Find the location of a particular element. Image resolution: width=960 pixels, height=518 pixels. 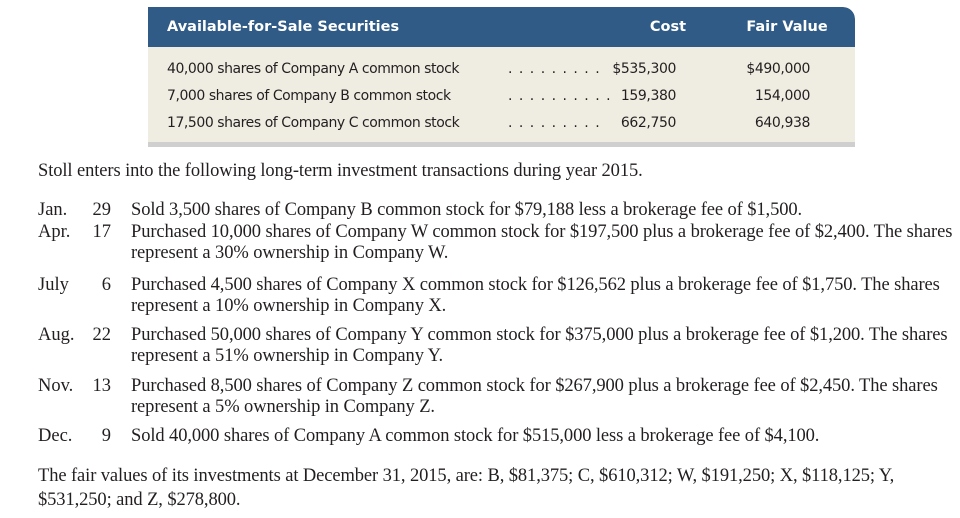

transaction-month: Apr. is located at coordinates (54, 232).